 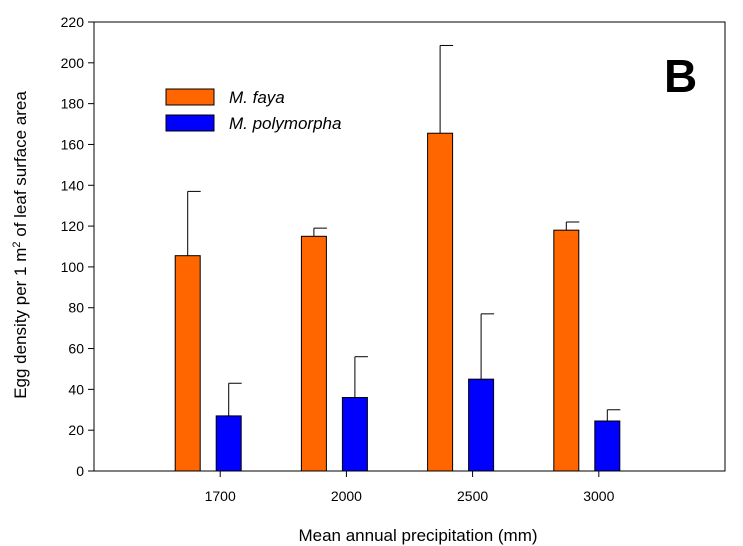 What do you see at coordinates (598, 496) in the screenshot?
I see `x-tick-label: 3000` at bounding box center [598, 496].